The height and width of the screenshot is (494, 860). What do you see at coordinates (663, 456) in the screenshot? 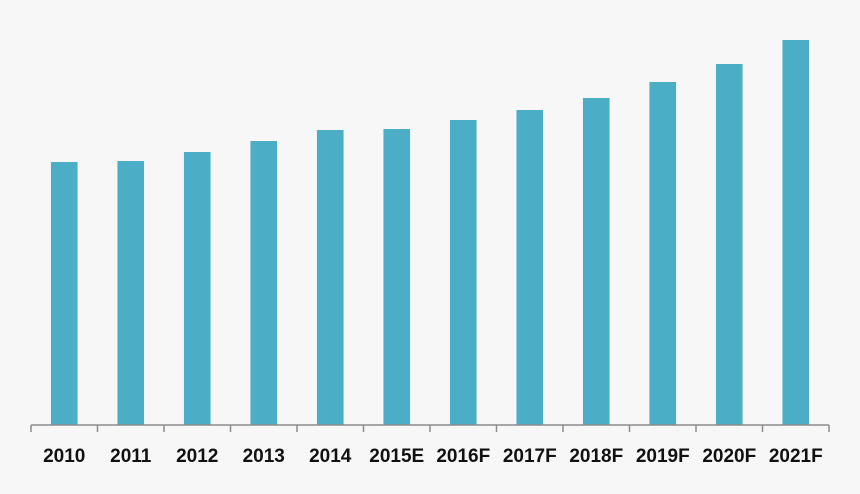
I see `x-tick-label: 2019F` at bounding box center [663, 456].